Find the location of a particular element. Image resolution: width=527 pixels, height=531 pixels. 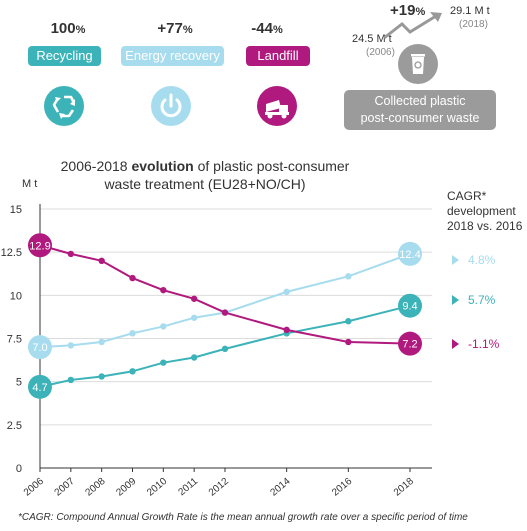

cagr-heading-line1: CAGR* is located at coordinates (467, 196).